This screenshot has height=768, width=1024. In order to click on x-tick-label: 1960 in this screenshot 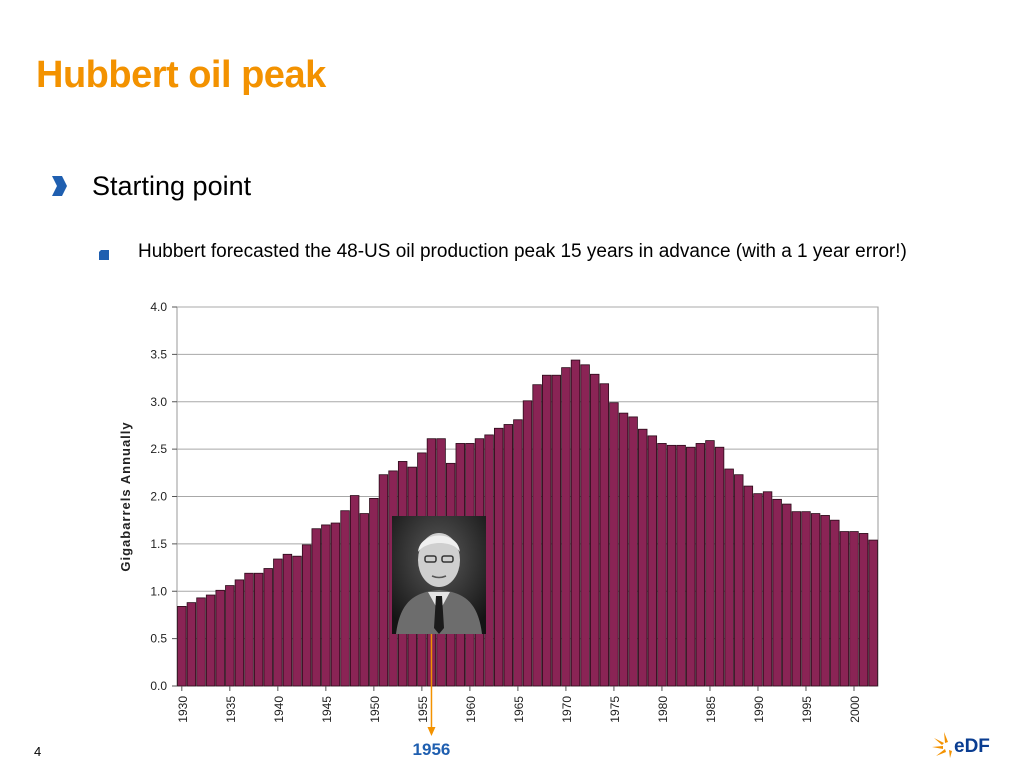, I will do `click(471, 709)`.